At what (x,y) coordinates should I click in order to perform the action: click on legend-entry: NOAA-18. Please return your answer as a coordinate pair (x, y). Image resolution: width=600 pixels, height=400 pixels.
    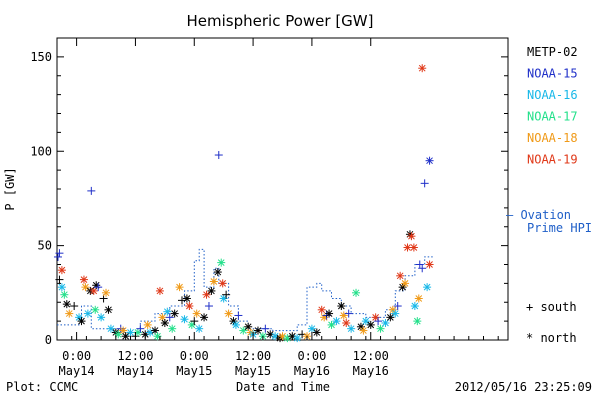
    Looking at the image, I should click on (552, 138).